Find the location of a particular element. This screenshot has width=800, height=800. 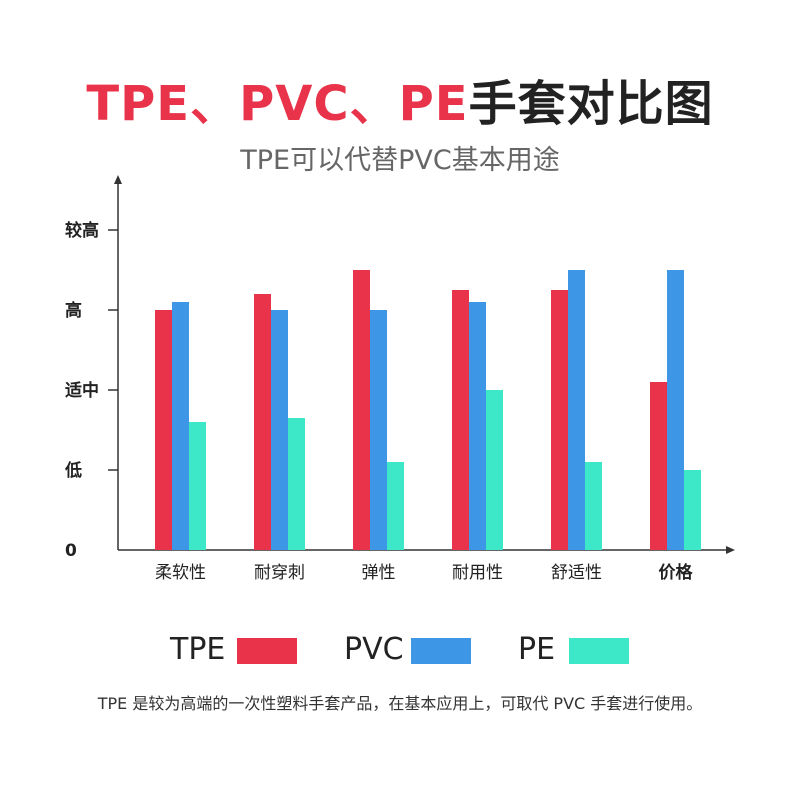

legend-label-pe: PE is located at coordinates (537, 649).